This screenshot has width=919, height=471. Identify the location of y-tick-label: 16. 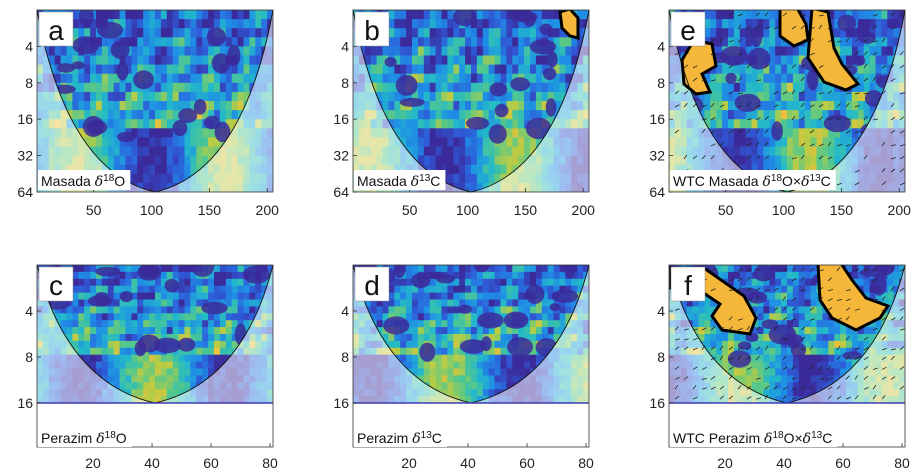
(25, 119).